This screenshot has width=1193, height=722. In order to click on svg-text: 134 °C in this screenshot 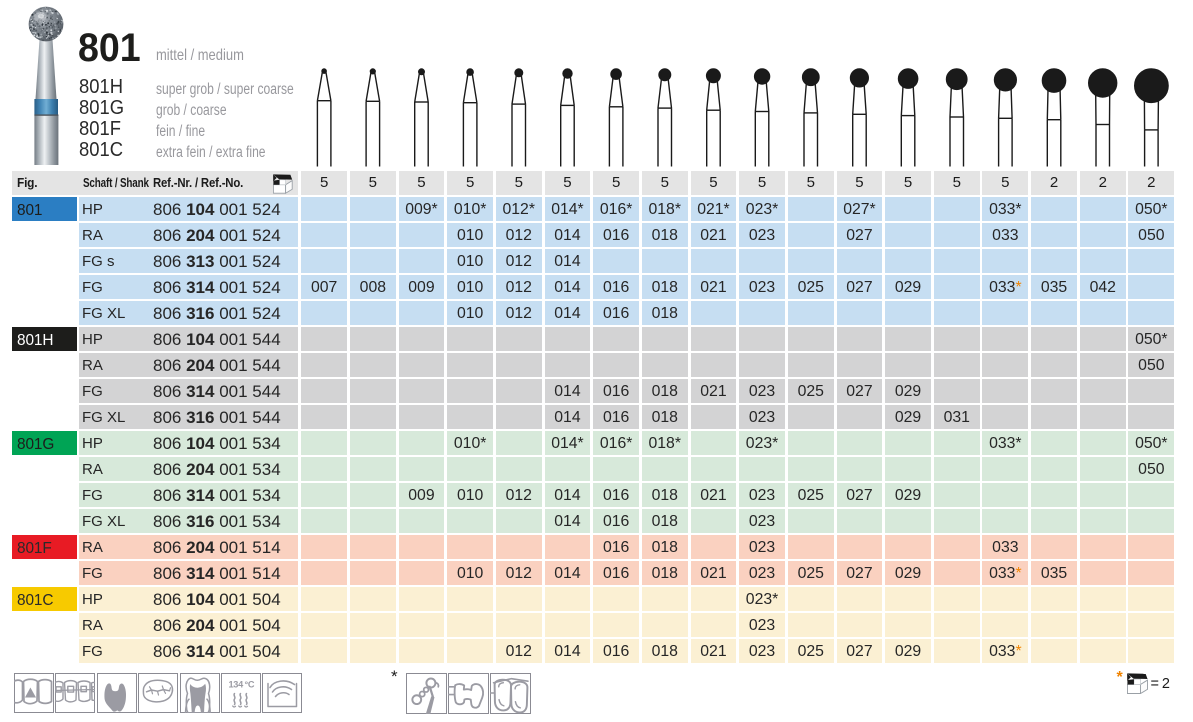, I will do `click(242, 684)`.